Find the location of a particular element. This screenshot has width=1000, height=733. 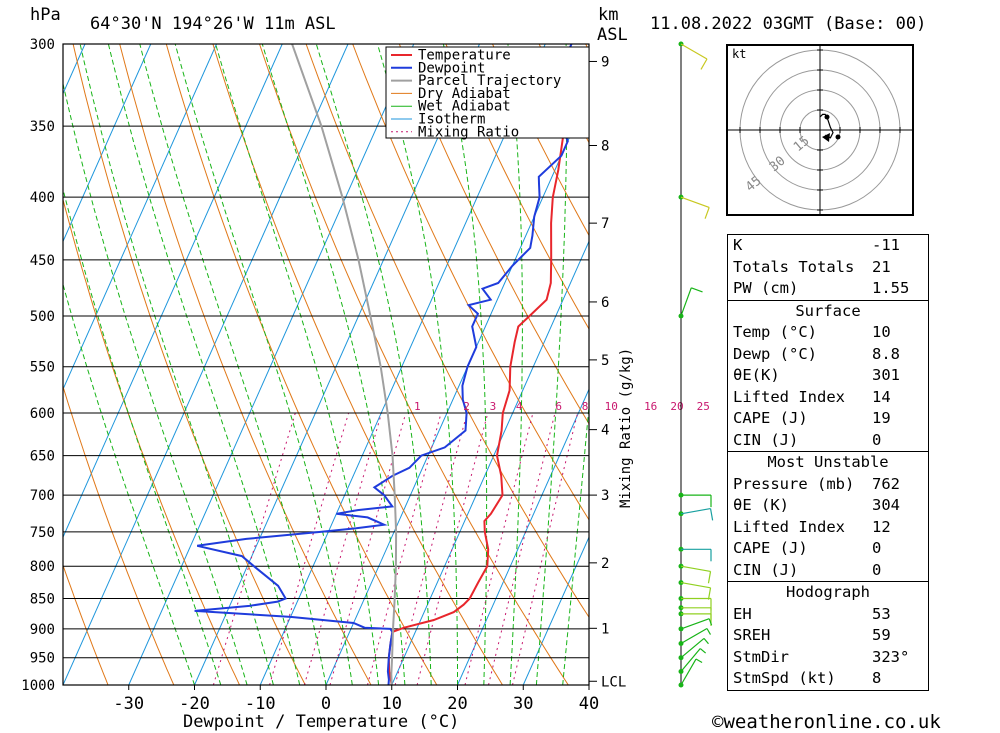

stat-label: EH is located at coordinates (742, 613).